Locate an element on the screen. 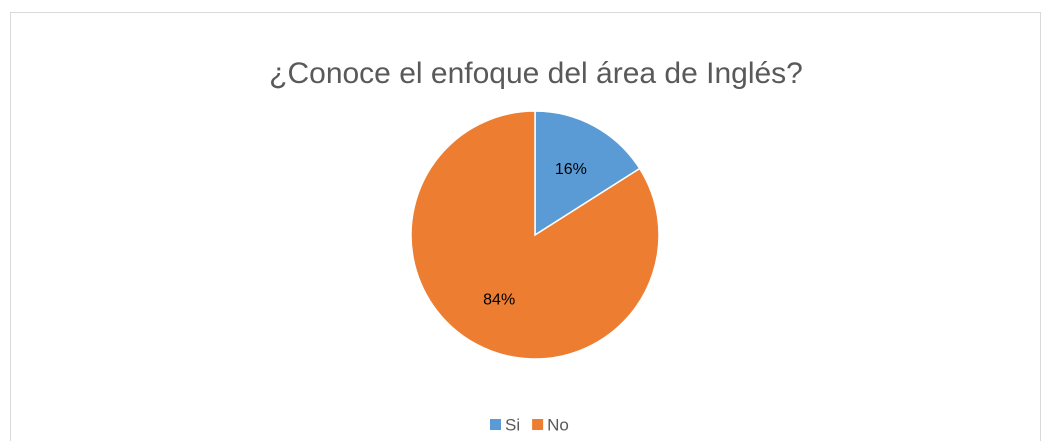 This screenshot has width=1052, height=441. data-label: 16% is located at coordinates (571, 169).